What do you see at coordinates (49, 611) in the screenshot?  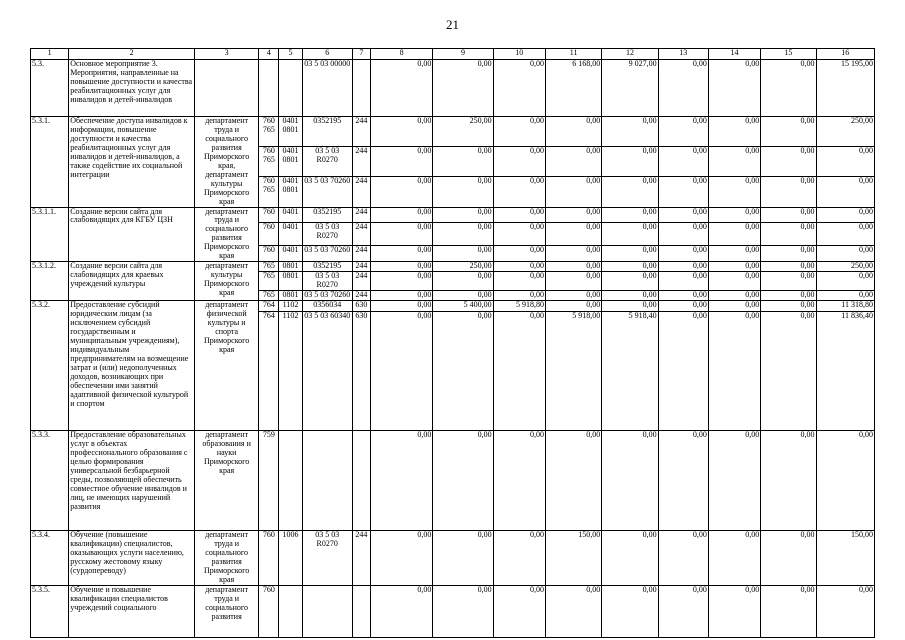 I see `row-number-cell: 5.3.5.` at bounding box center [49, 611].